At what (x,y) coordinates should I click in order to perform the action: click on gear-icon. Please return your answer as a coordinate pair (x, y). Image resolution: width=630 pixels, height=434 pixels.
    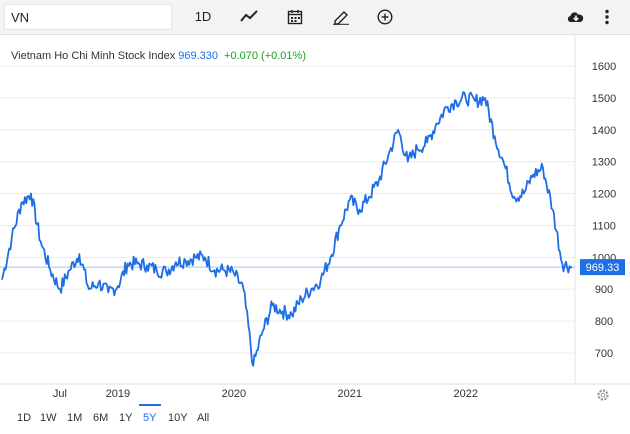
    Looking at the image, I should click on (603, 395).